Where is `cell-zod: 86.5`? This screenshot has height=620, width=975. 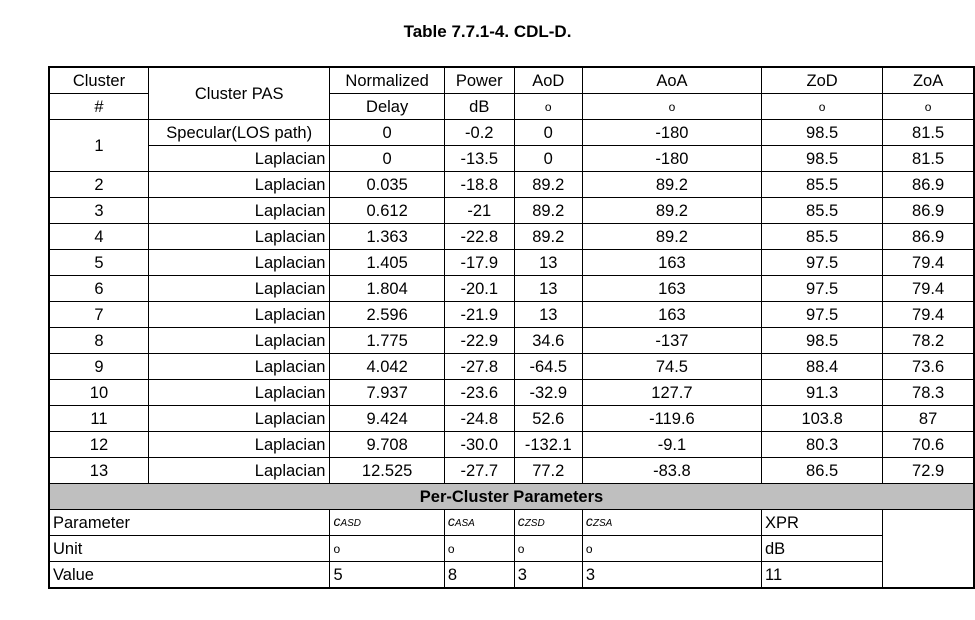
cell-zod: 86.5 is located at coordinates (822, 470).